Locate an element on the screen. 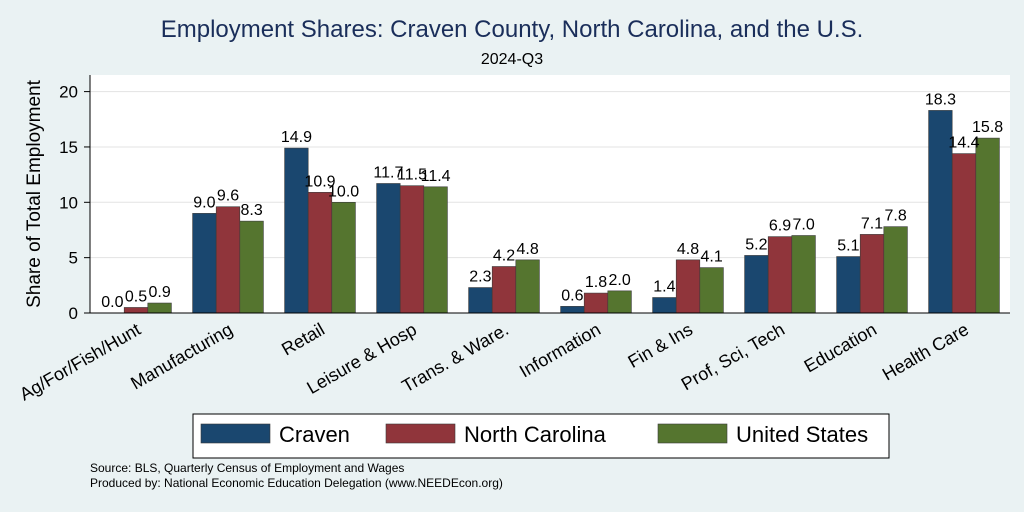  y-tick-label: 5 is located at coordinates (73, 258).